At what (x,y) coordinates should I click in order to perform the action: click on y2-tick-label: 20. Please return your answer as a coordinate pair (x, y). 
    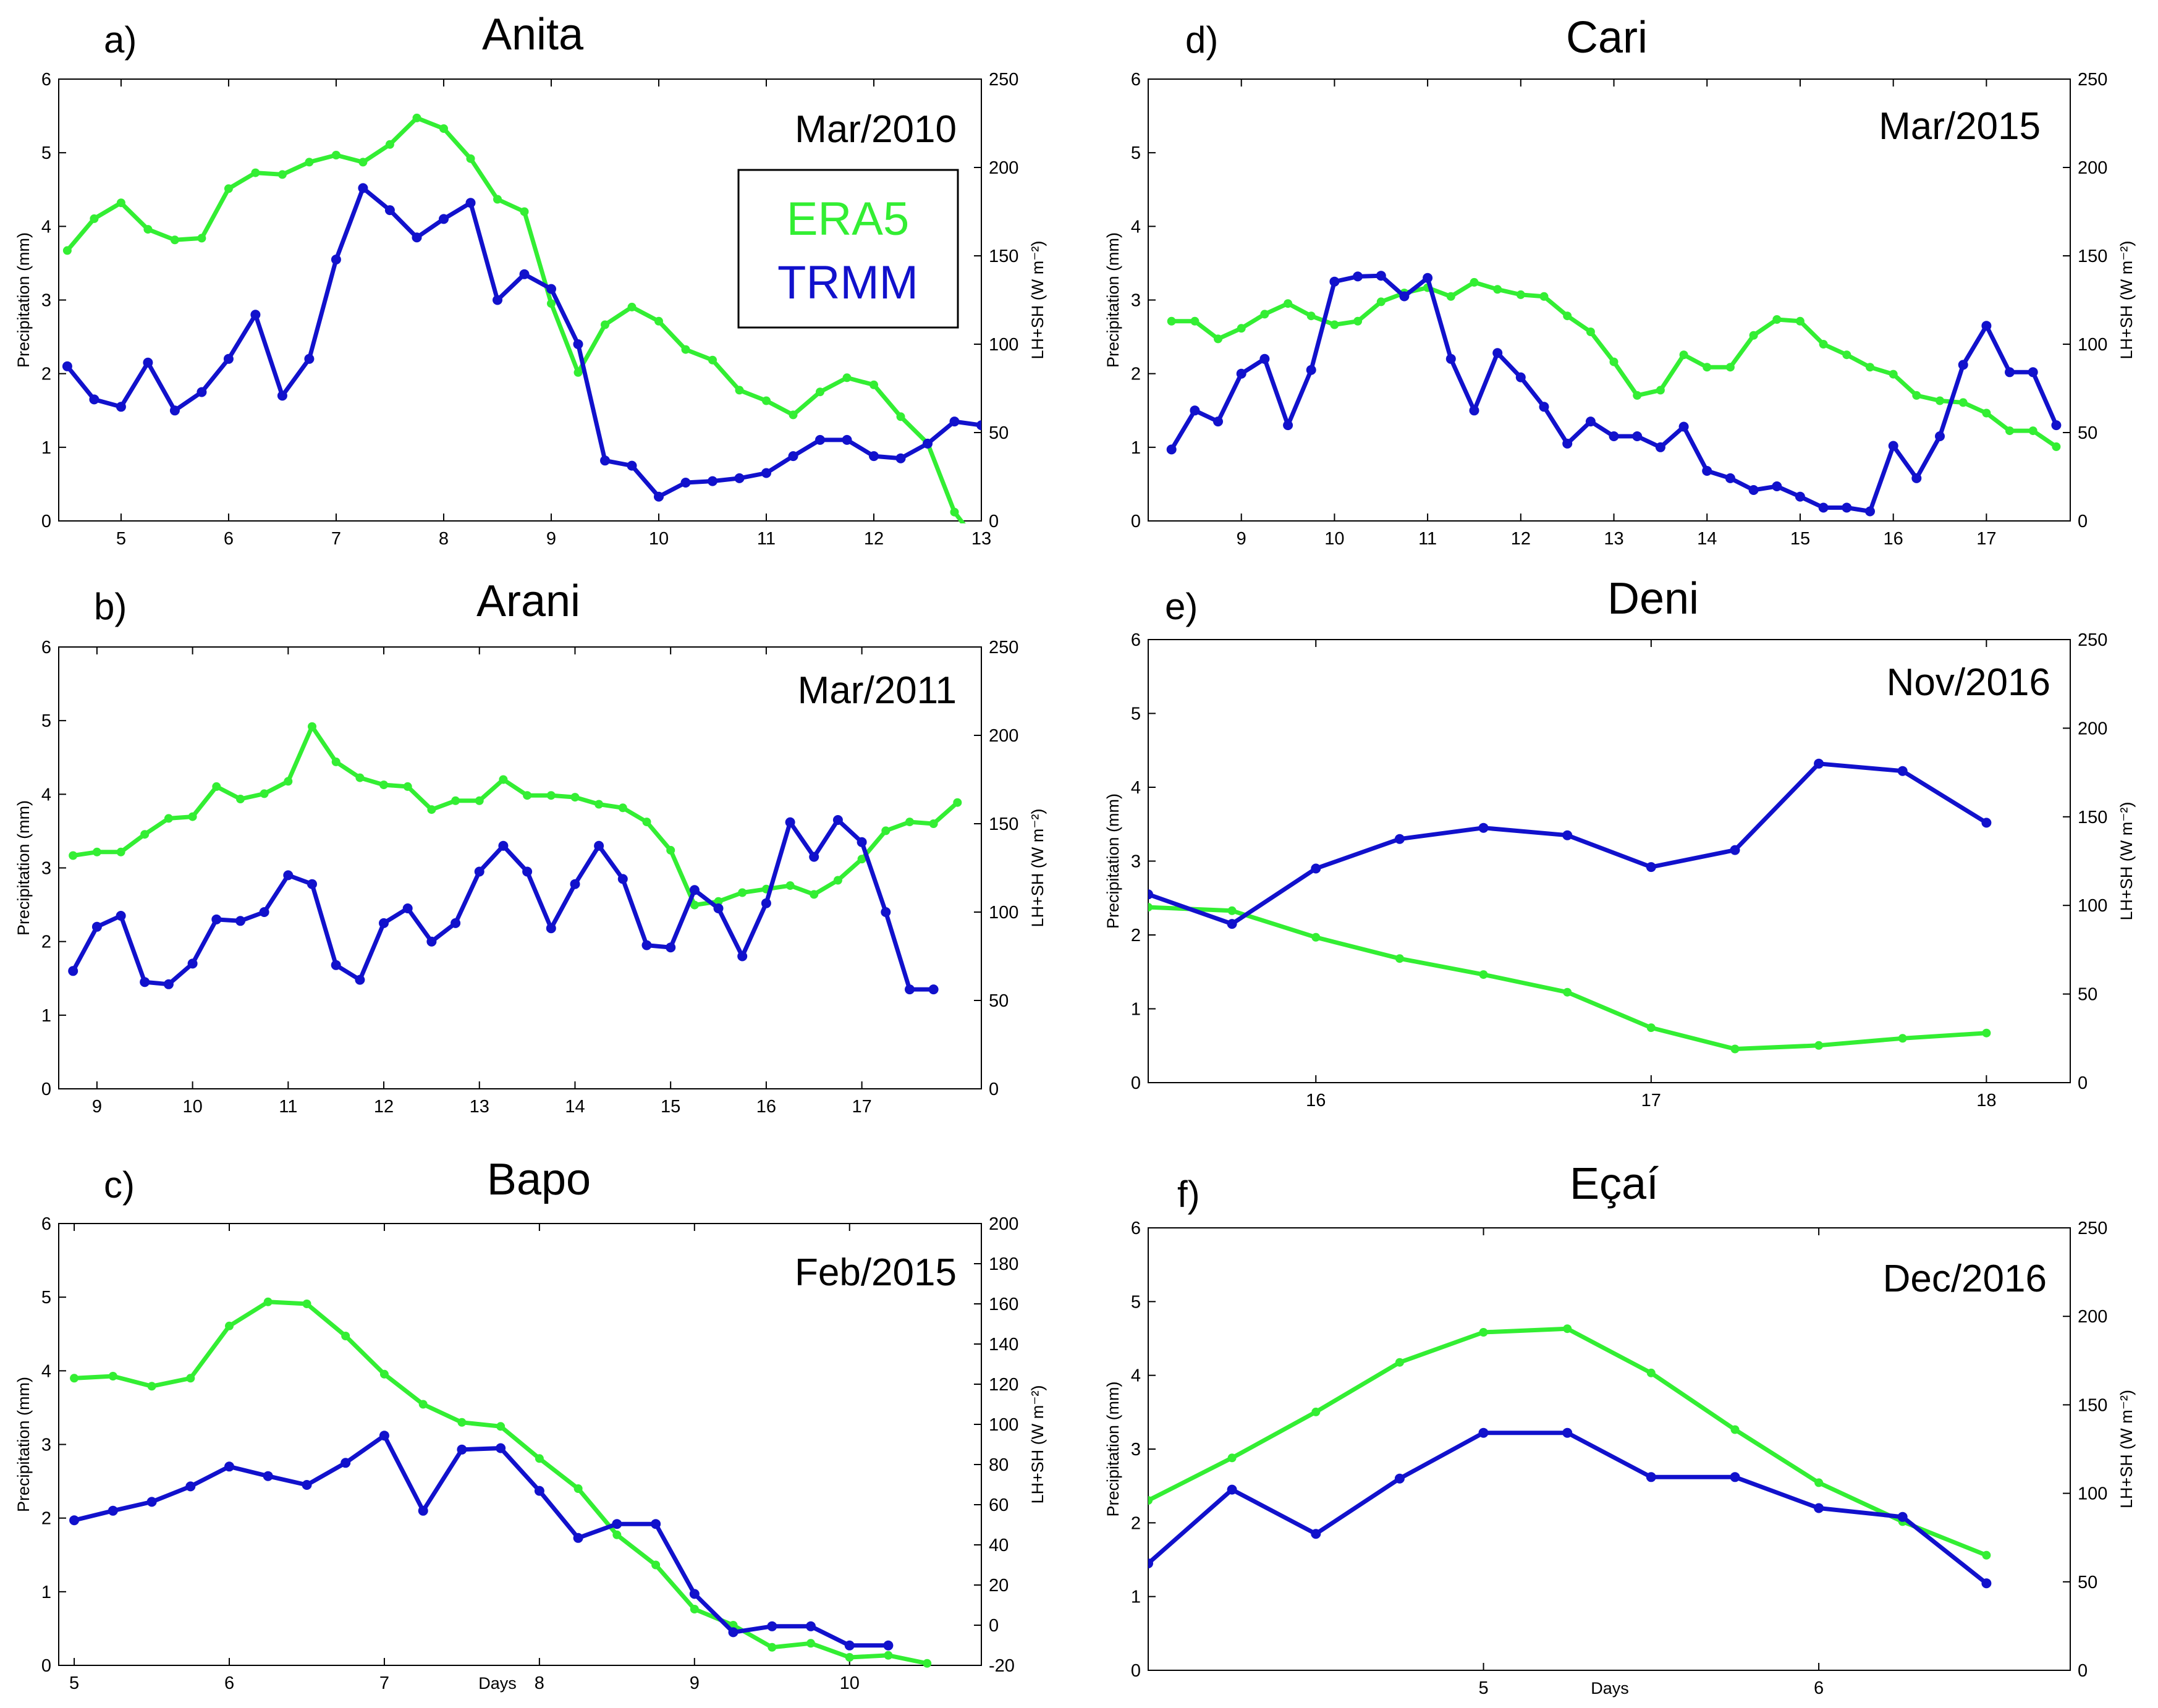
    Looking at the image, I should click on (999, 1586).